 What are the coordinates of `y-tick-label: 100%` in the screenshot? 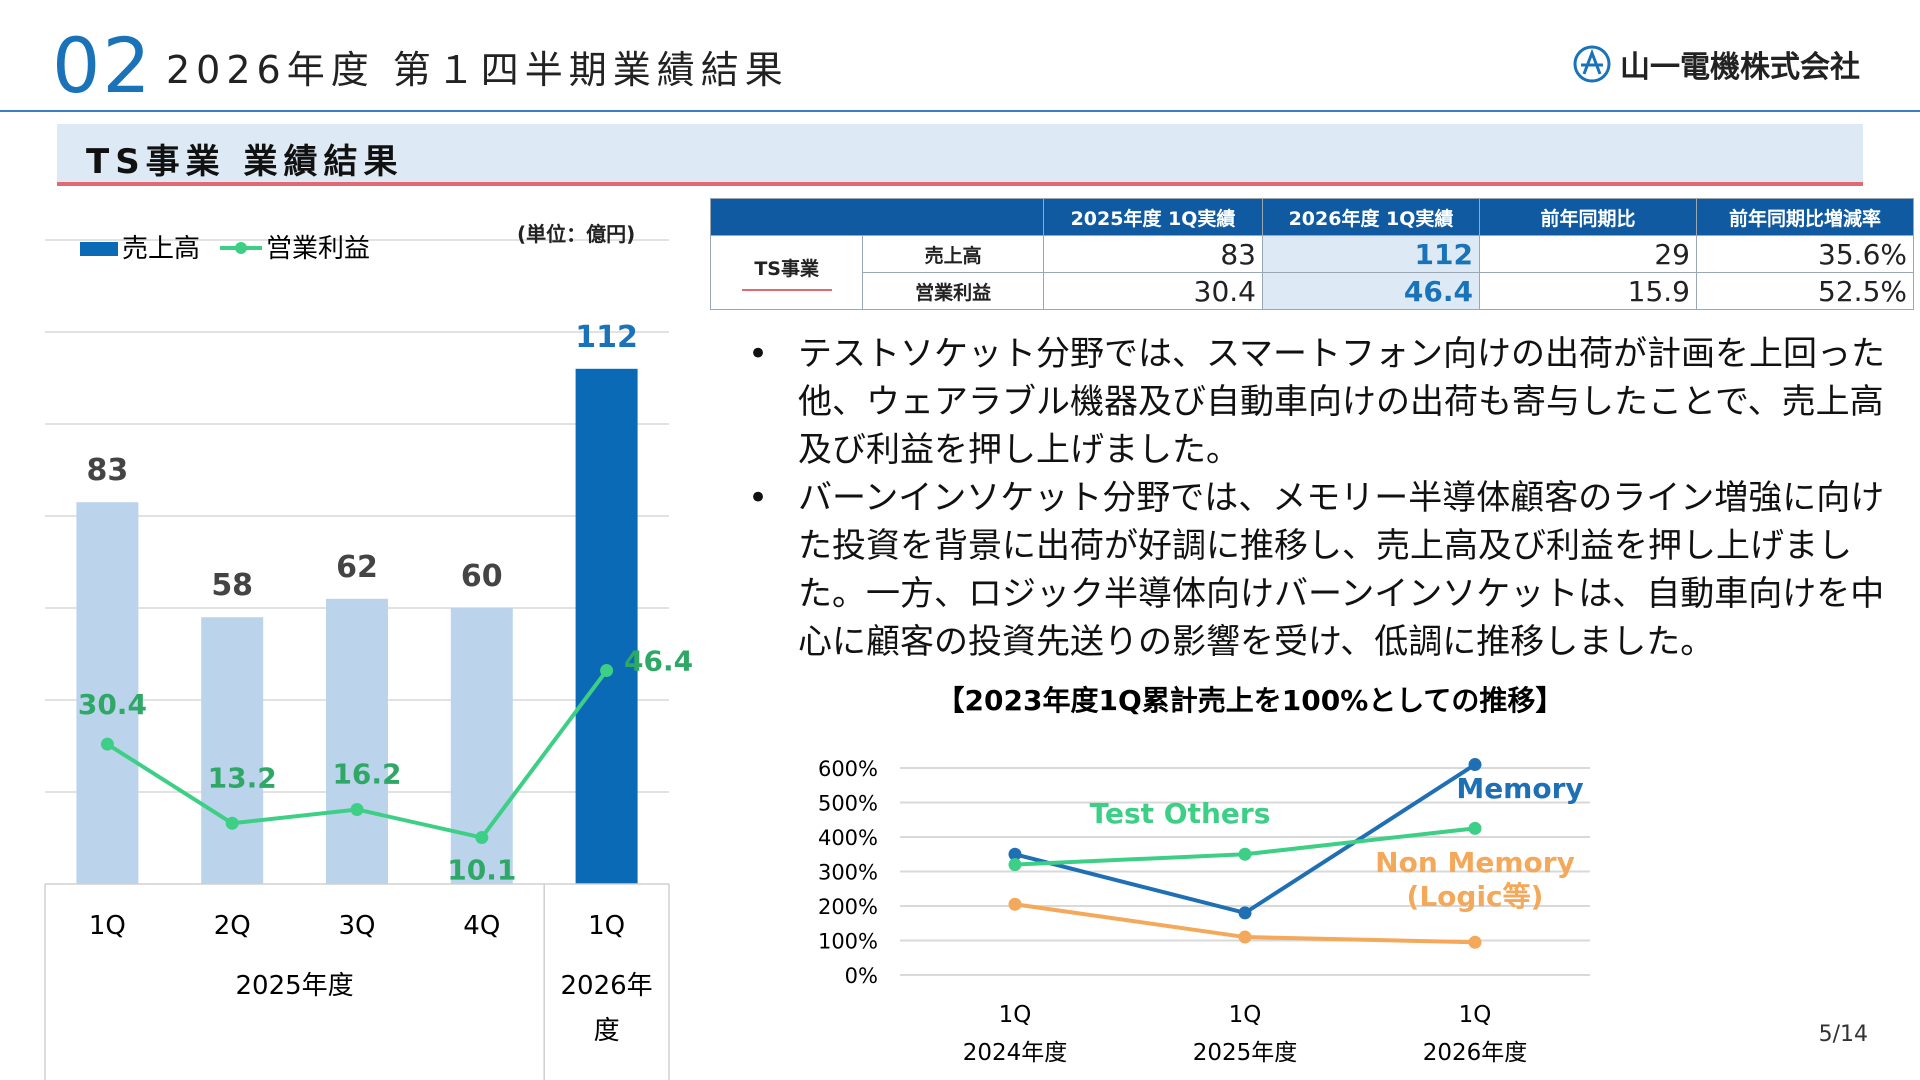 It's located at (848, 942).